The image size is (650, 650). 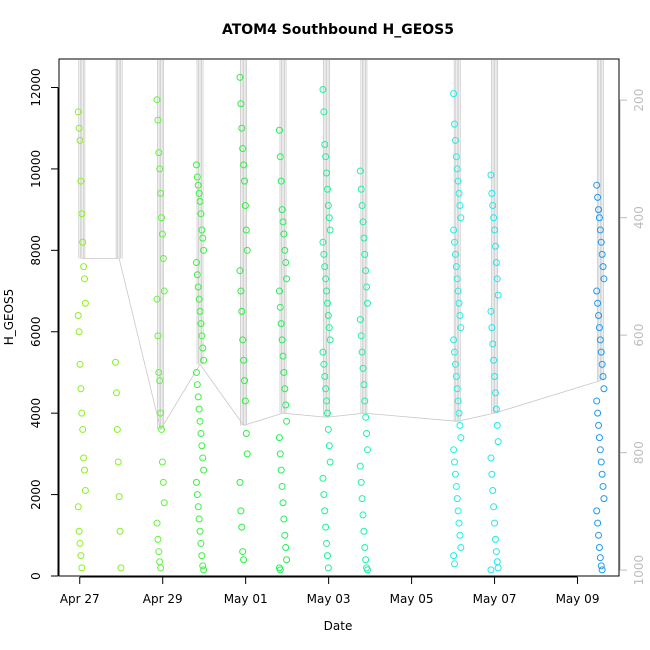 I want to click on right-tick-label: 800, so click(x=639, y=452).